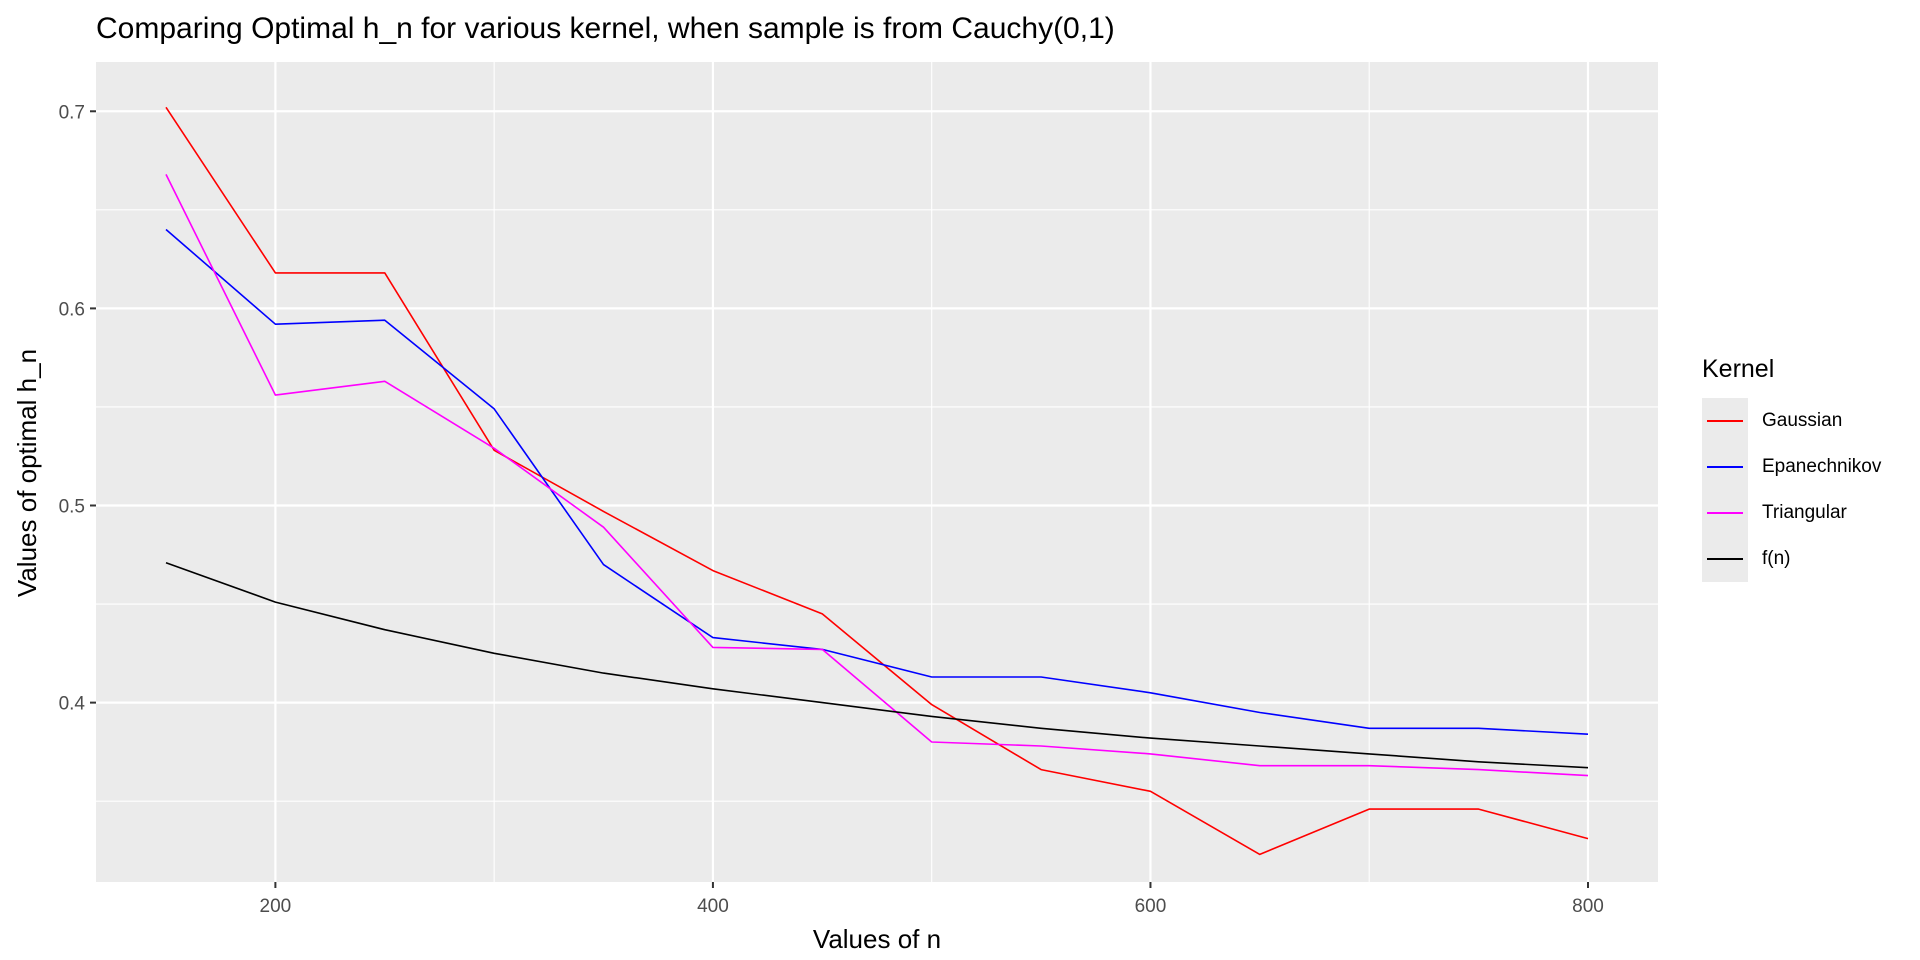 Image resolution: width=1920 pixels, height=960 pixels. What do you see at coordinates (276, 906) in the screenshot?
I see `x-tick-label: 200` at bounding box center [276, 906].